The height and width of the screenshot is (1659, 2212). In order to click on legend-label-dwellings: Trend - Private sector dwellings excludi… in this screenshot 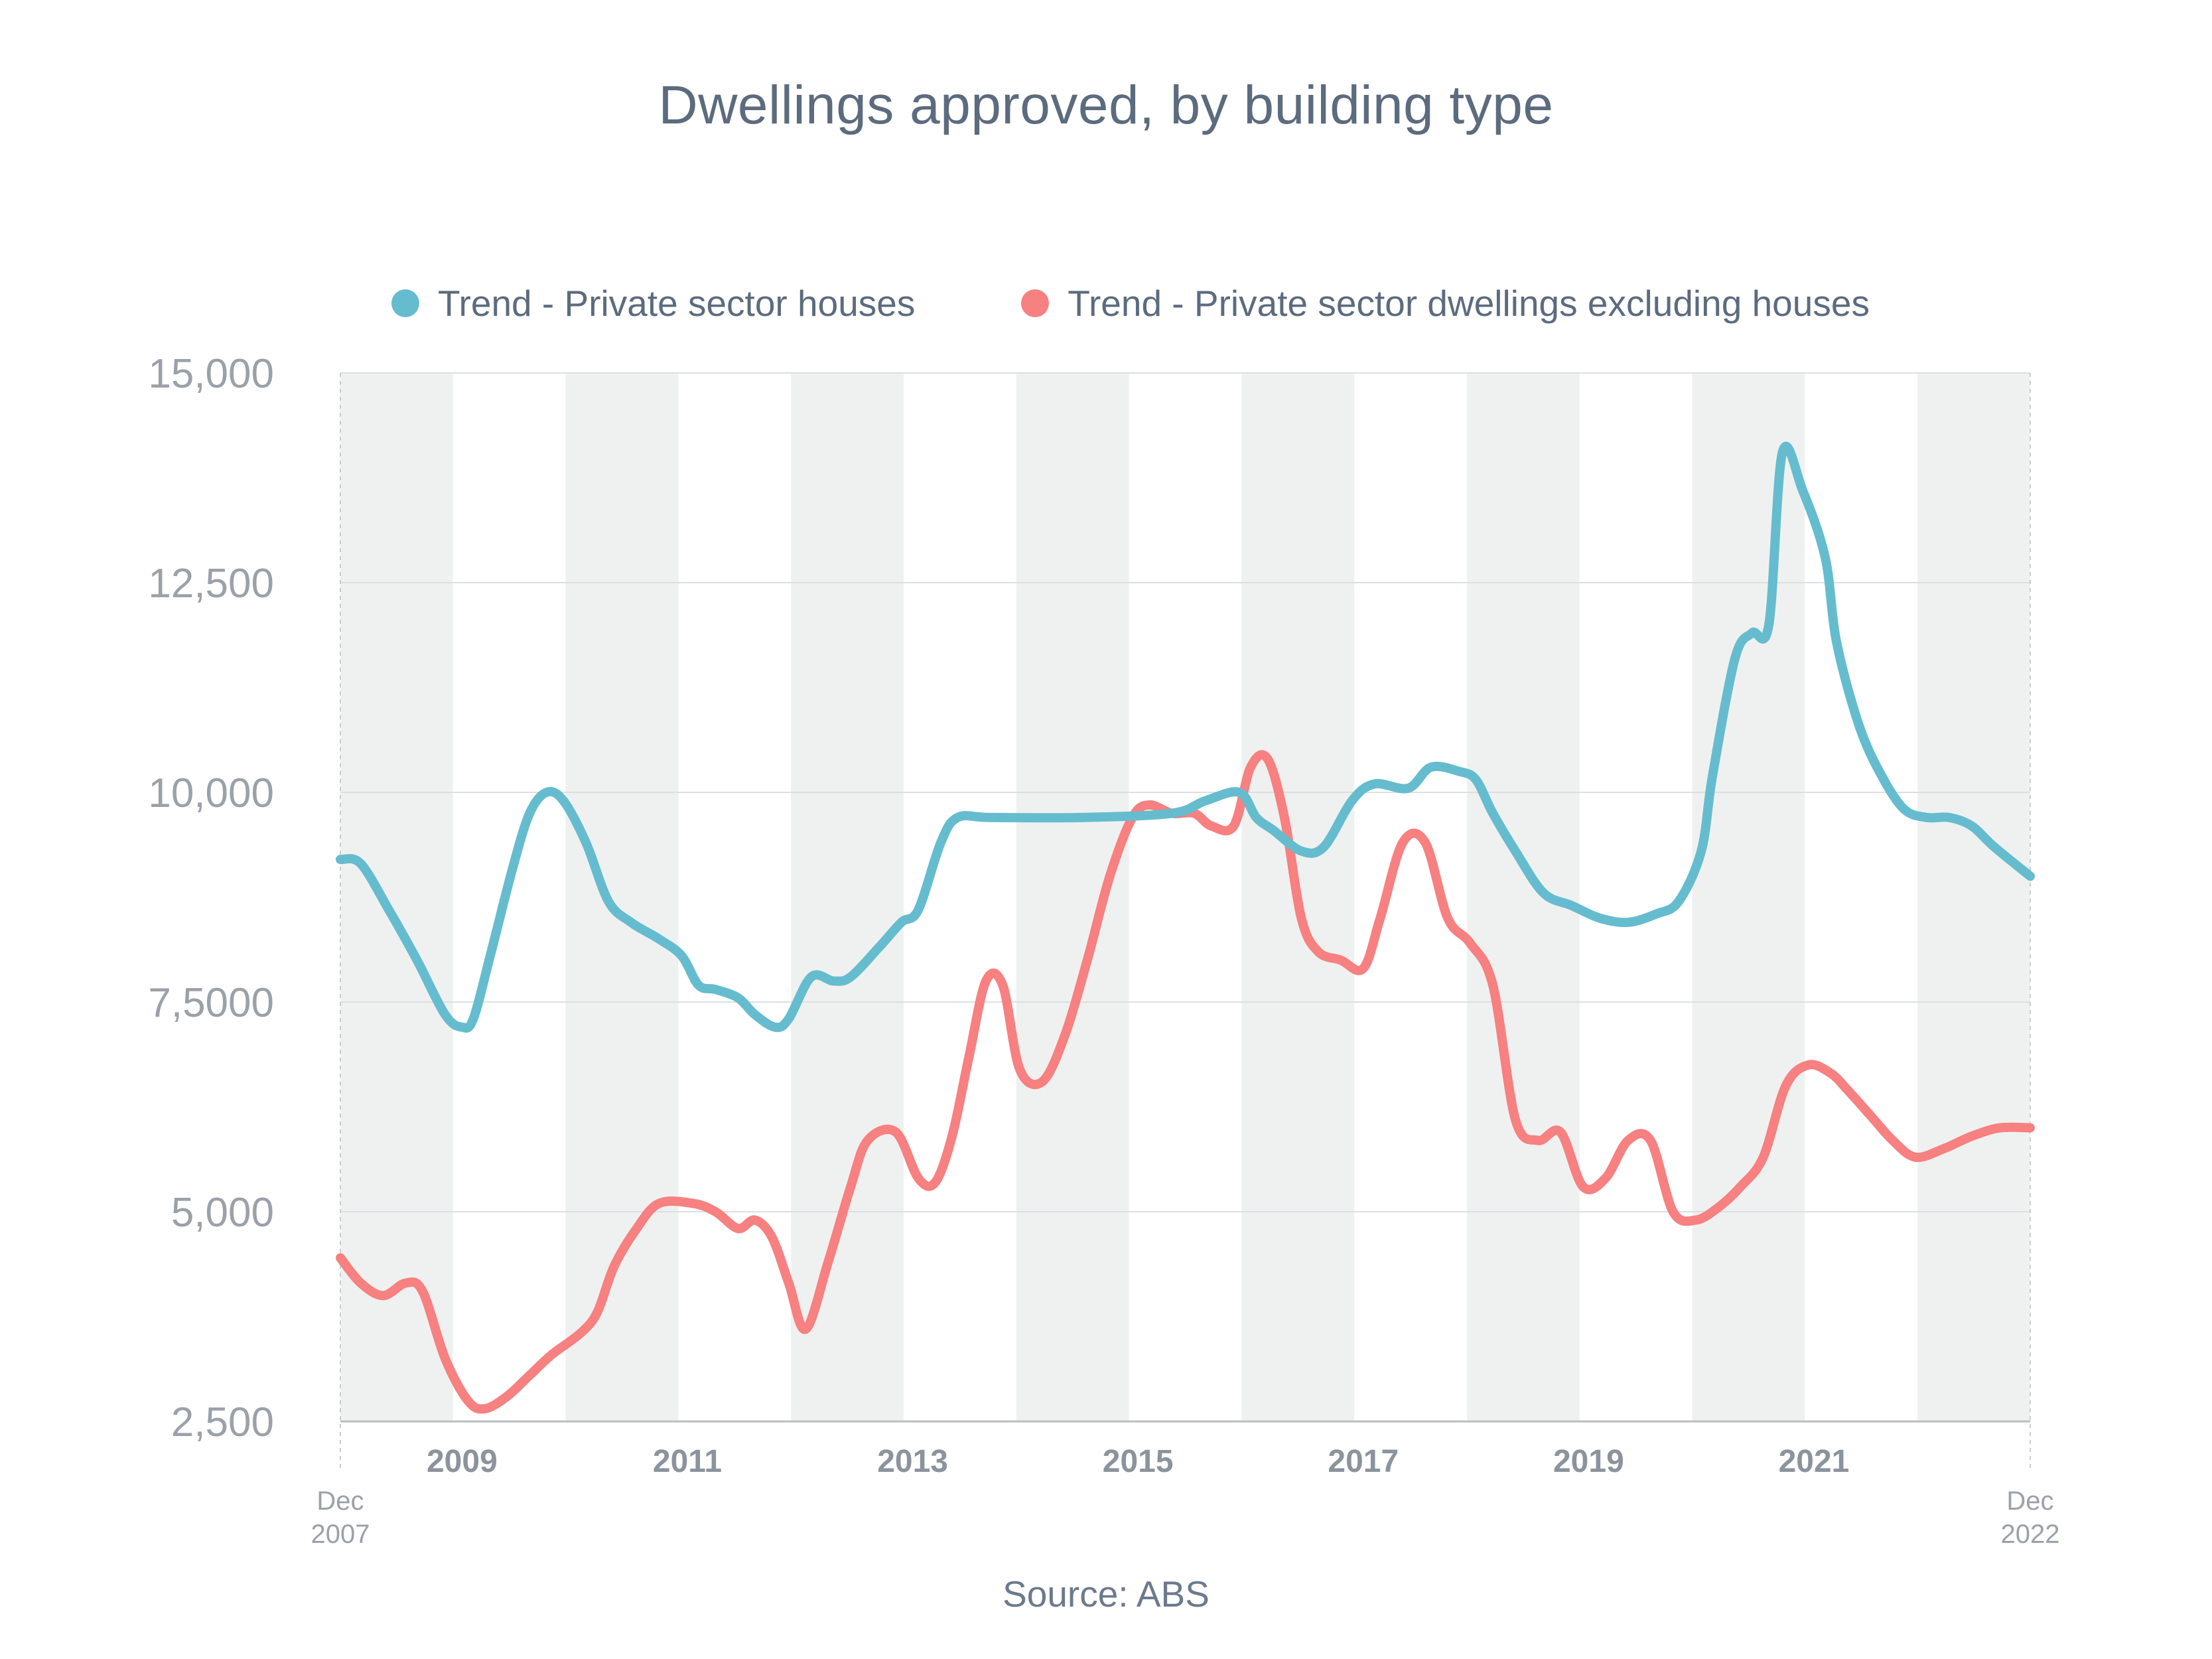, I will do `click(1469, 303)`.